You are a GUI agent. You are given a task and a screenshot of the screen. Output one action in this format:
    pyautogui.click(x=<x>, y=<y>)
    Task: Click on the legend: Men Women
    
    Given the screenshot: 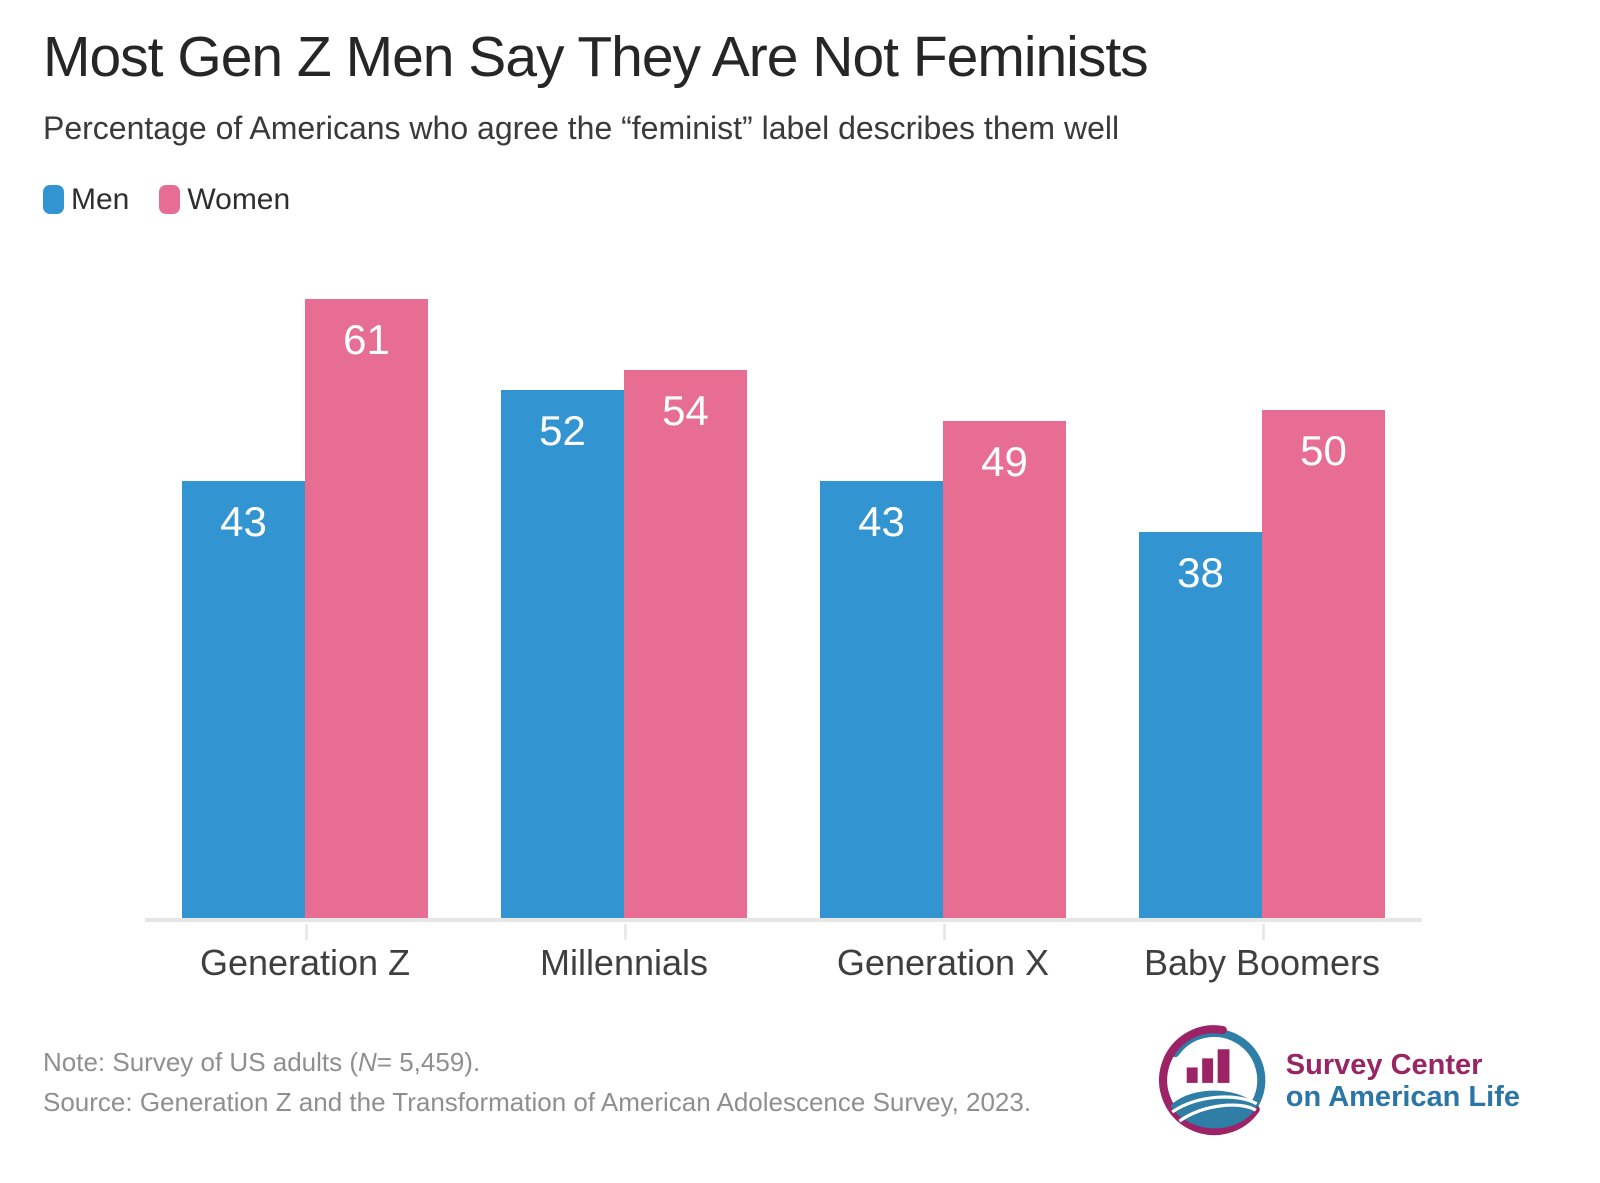 What is the action you would take?
    pyautogui.click(x=800, y=200)
    